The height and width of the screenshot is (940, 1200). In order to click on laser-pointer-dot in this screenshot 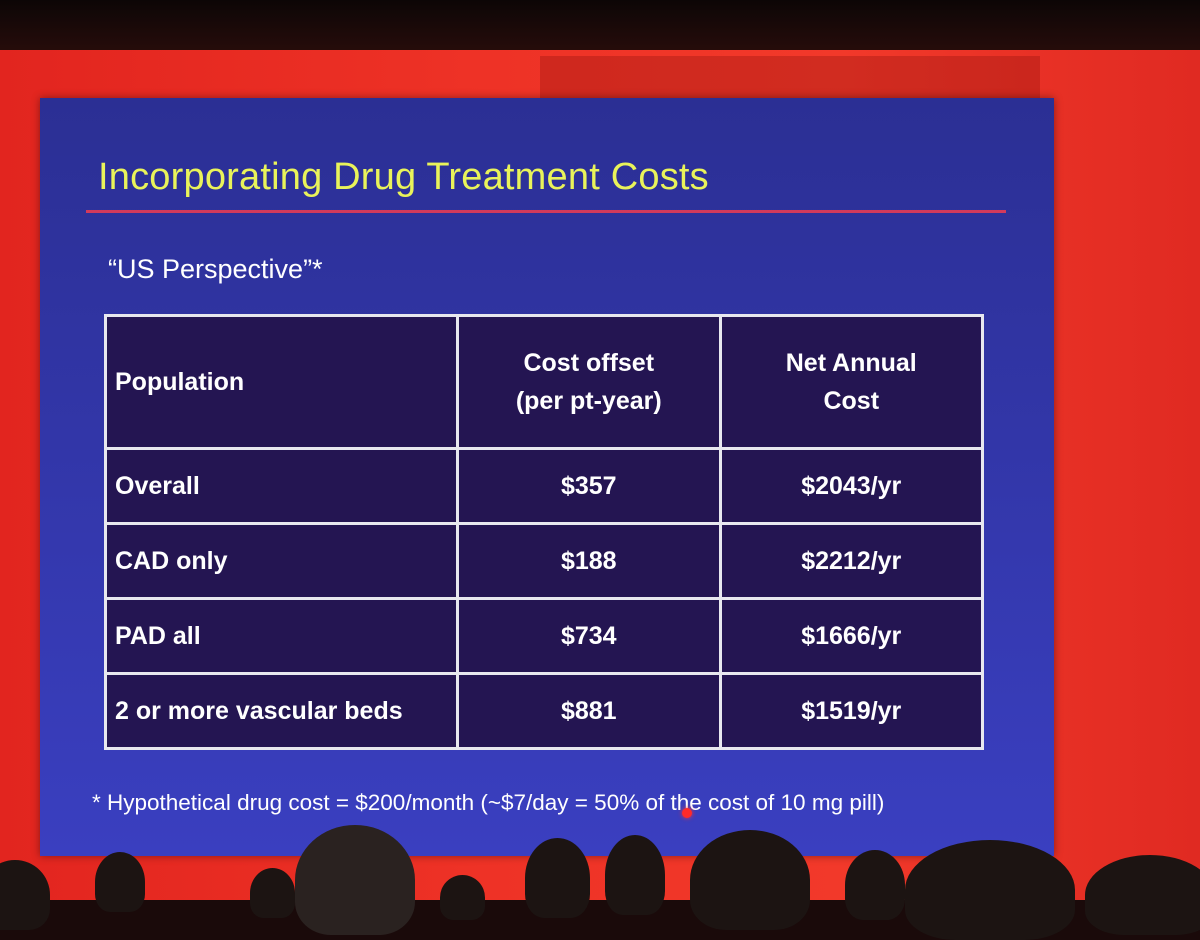, I will do `click(687, 813)`.